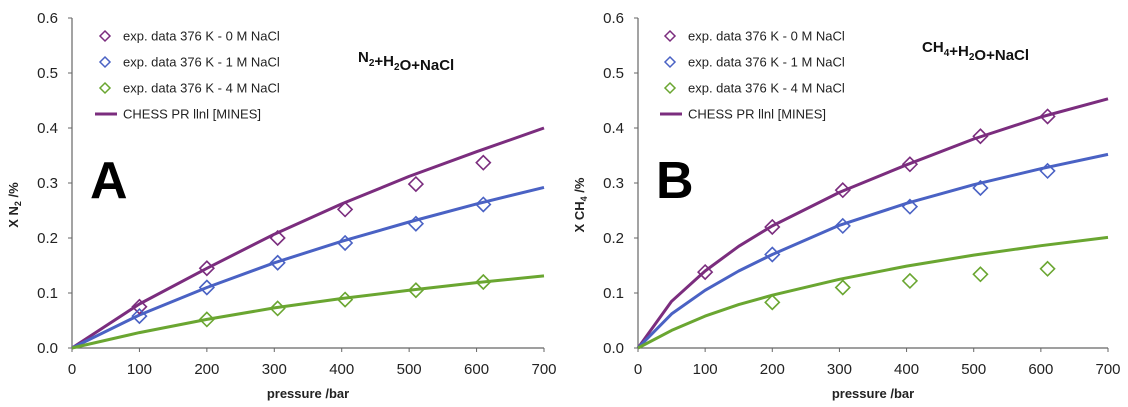 Image resolution: width=1128 pixels, height=407 pixels. I want to click on system-label: N2+H2O+NaCl, so click(406, 61).